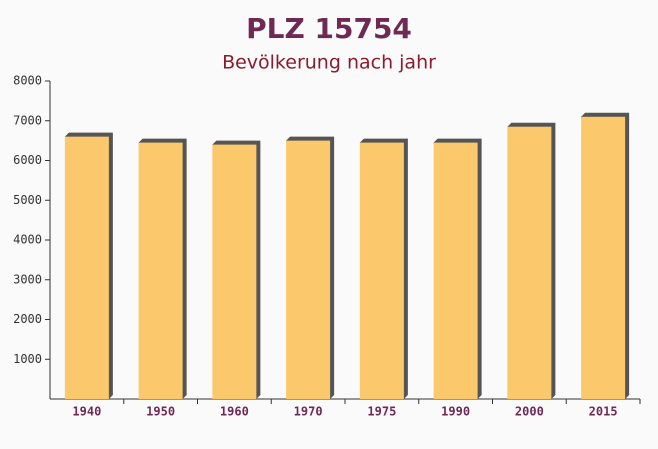  I want to click on x-tick-label: 1990, so click(455, 412).